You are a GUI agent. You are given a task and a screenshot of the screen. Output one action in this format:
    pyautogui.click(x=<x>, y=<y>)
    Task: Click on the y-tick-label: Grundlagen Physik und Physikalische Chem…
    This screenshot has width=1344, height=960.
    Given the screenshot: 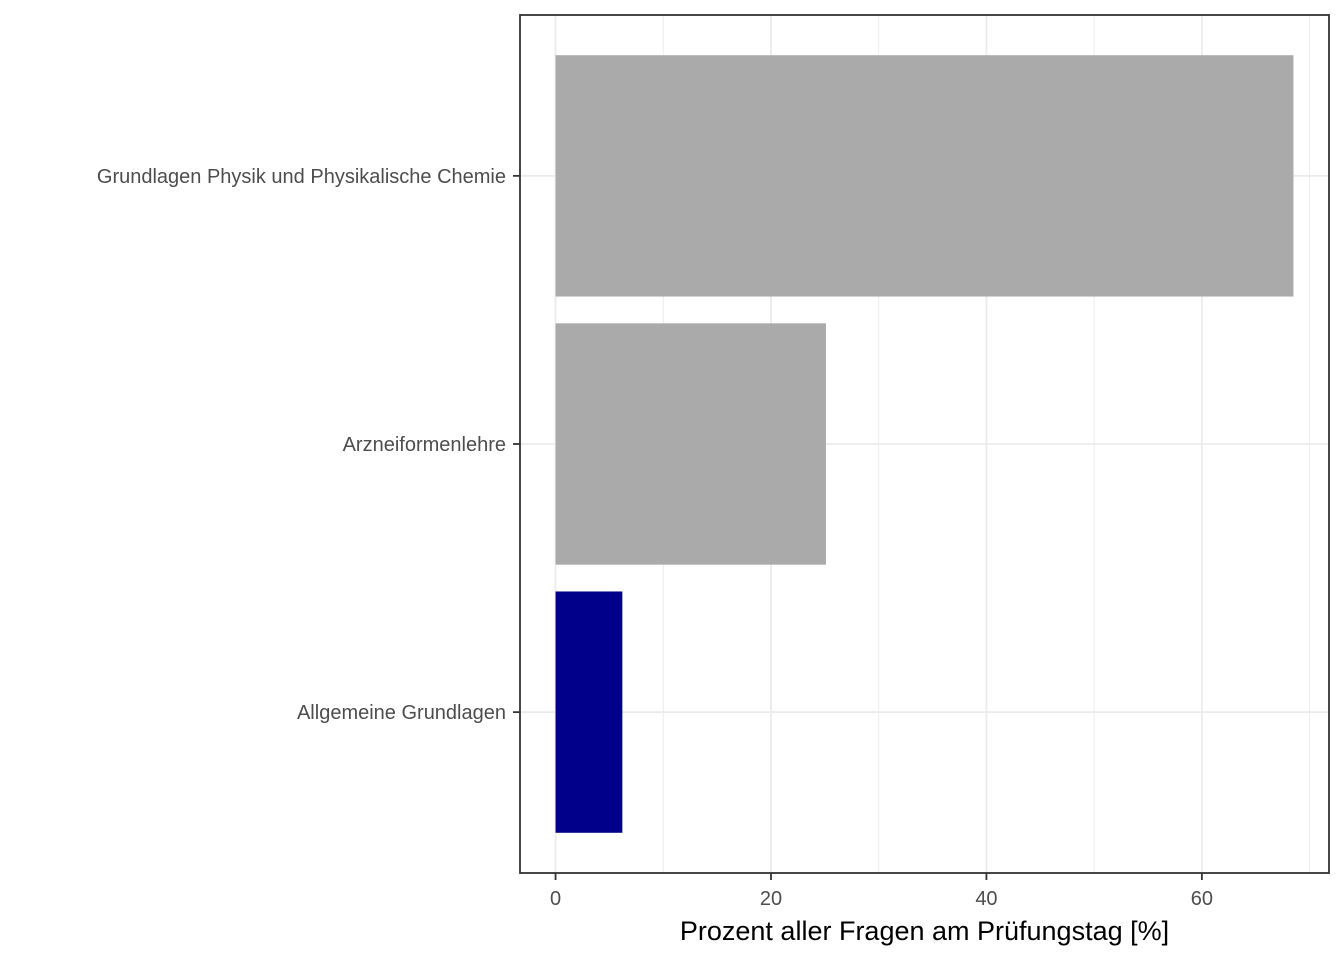 What is the action you would take?
    pyautogui.click(x=301, y=177)
    